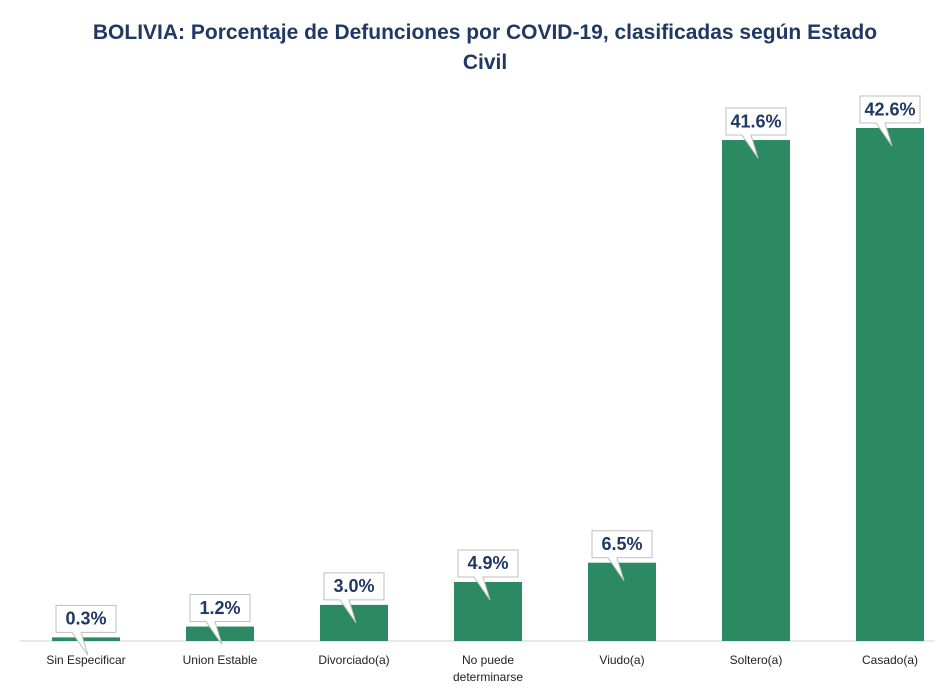 The height and width of the screenshot is (692, 940). I want to click on value-label: 42.6%, so click(889, 109).